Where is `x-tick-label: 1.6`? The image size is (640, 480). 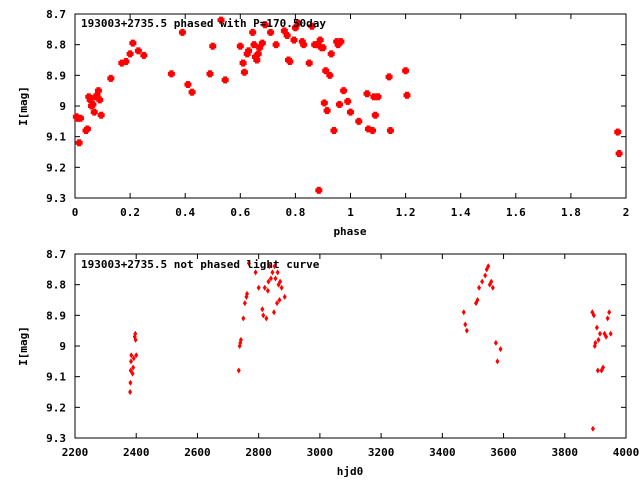 x-tick-label: 1.6 is located at coordinates (516, 212).